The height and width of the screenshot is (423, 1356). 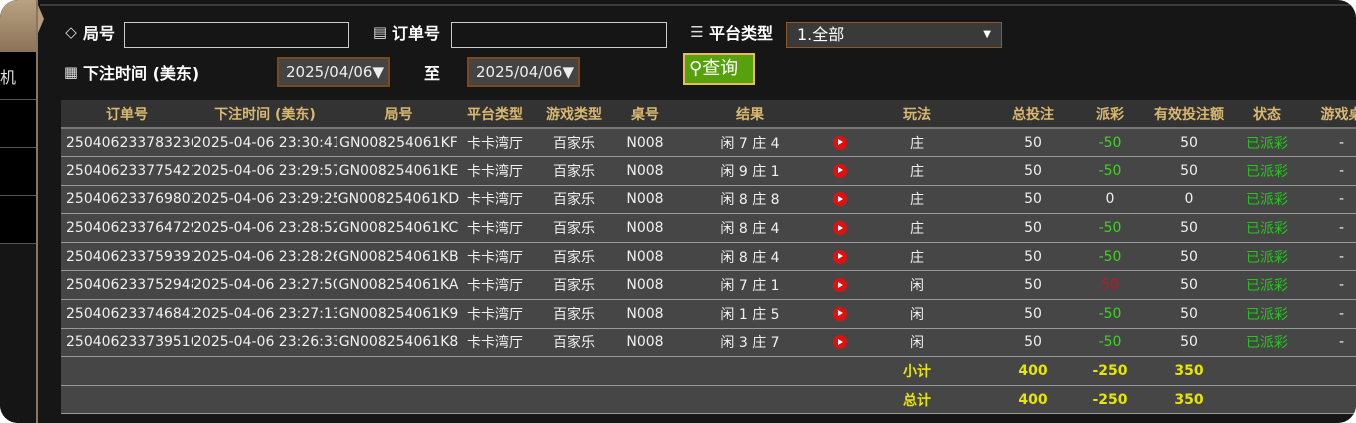 What do you see at coordinates (750, 285) in the screenshot?
I see `table-cell: 闲 7 庄 1` at bounding box center [750, 285].